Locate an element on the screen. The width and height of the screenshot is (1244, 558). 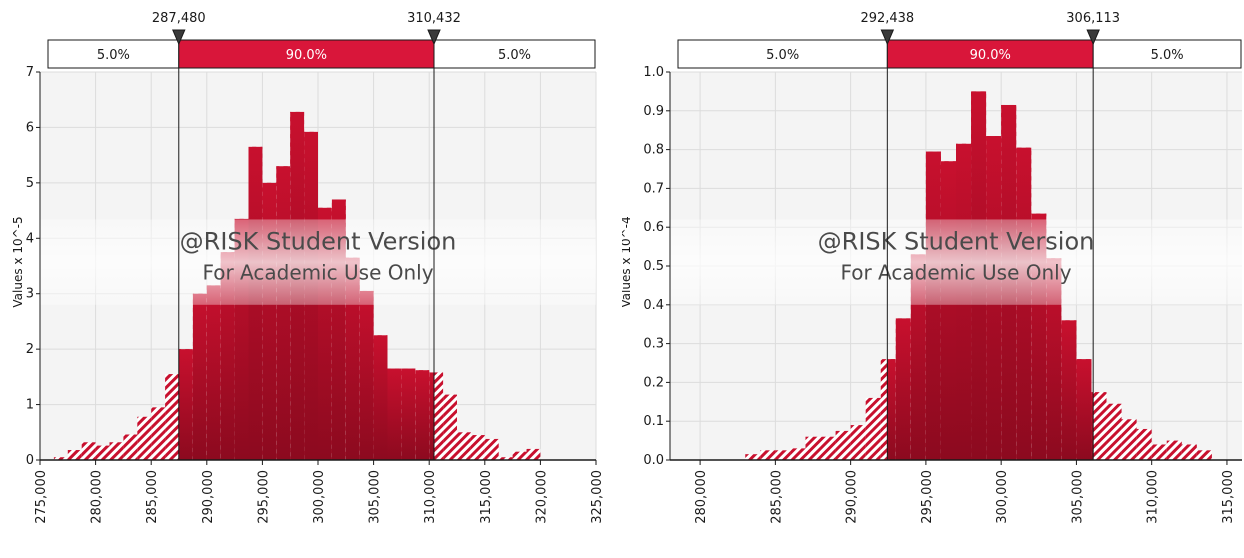
y-tick-label: 0.6 is located at coordinates (653, 227).